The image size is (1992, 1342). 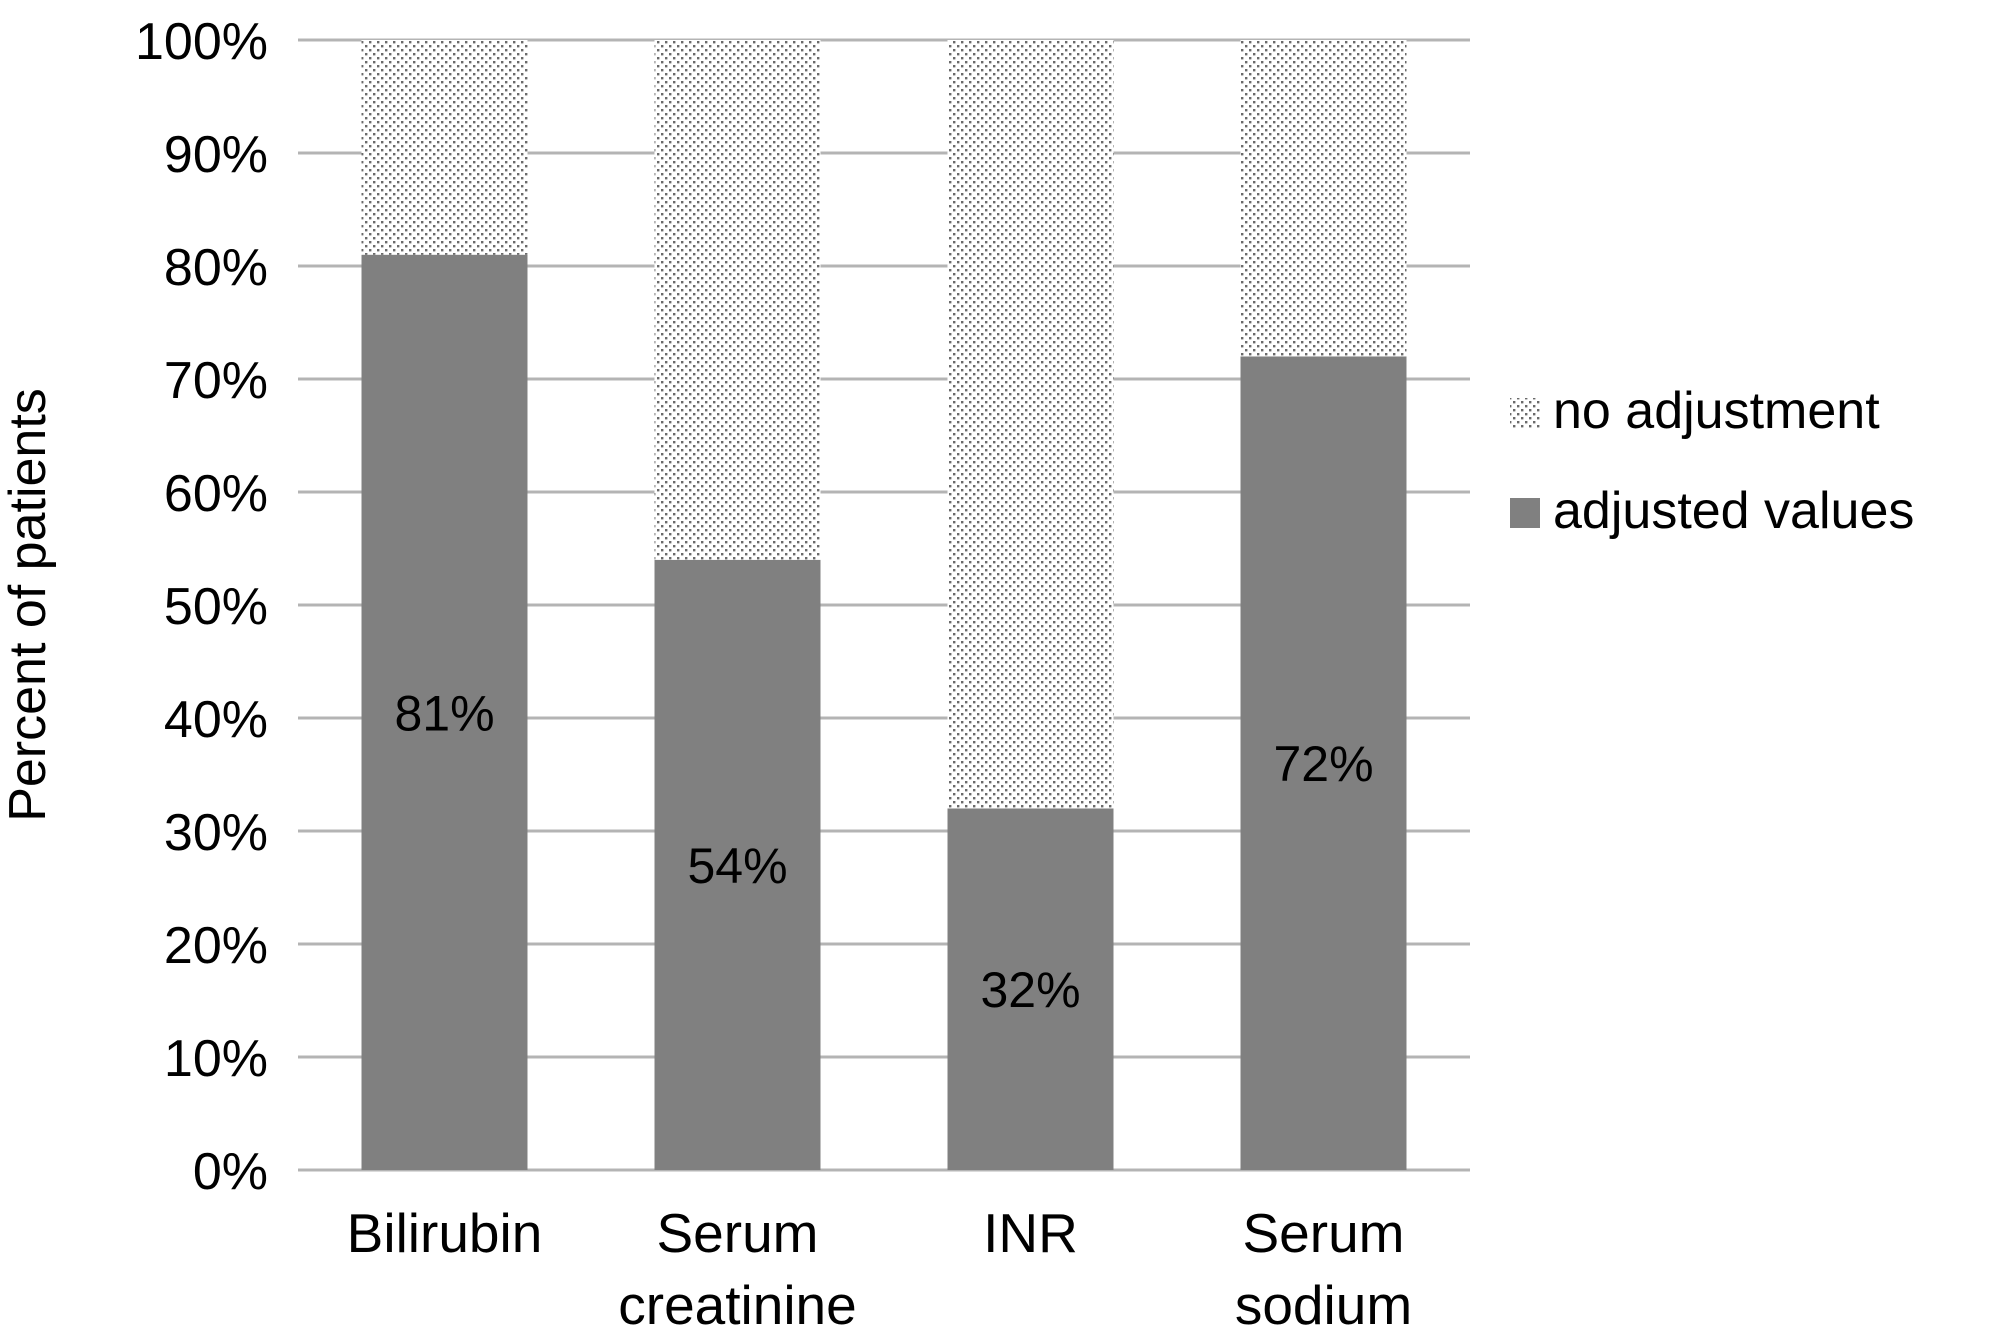 What do you see at coordinates (216, 381) in the screenshot?
I see `y-tick-label: 70%` at bounding box center [216, 381].